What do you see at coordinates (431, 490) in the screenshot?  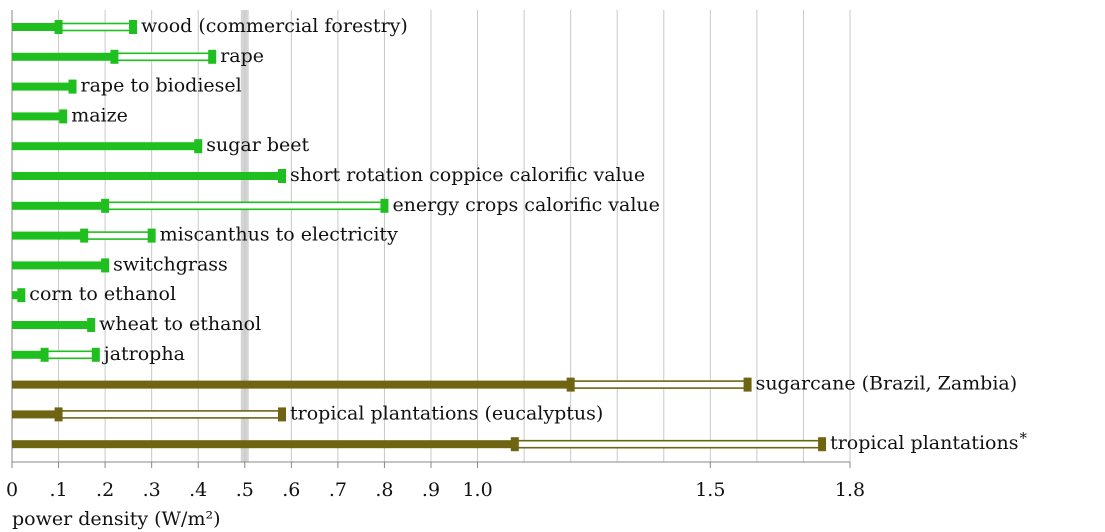 I see `x-tick-label: .9` at bounding box center [431, 490].